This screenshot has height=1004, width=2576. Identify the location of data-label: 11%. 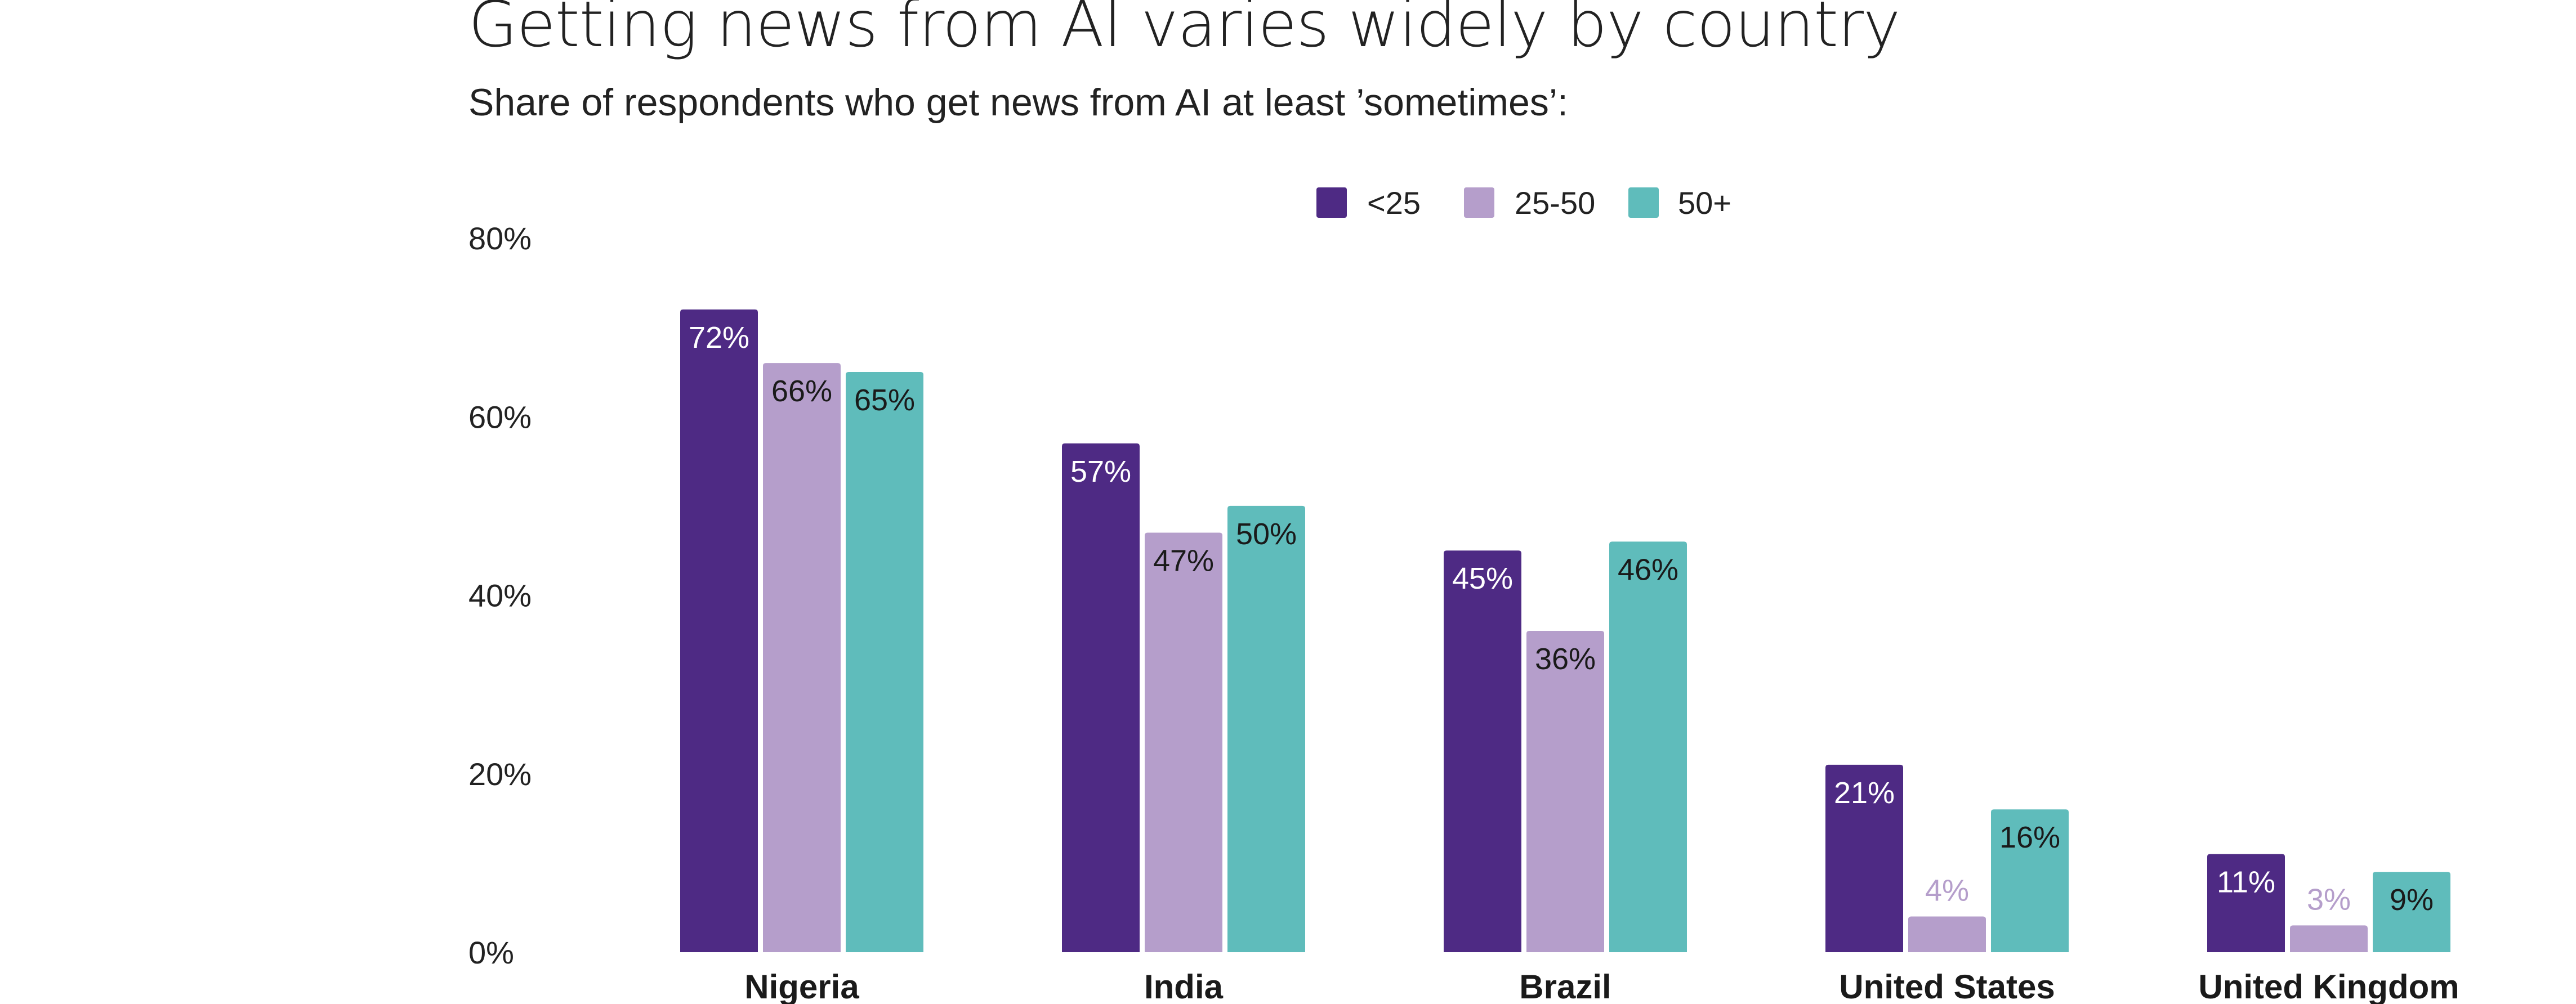
(2246, 882).